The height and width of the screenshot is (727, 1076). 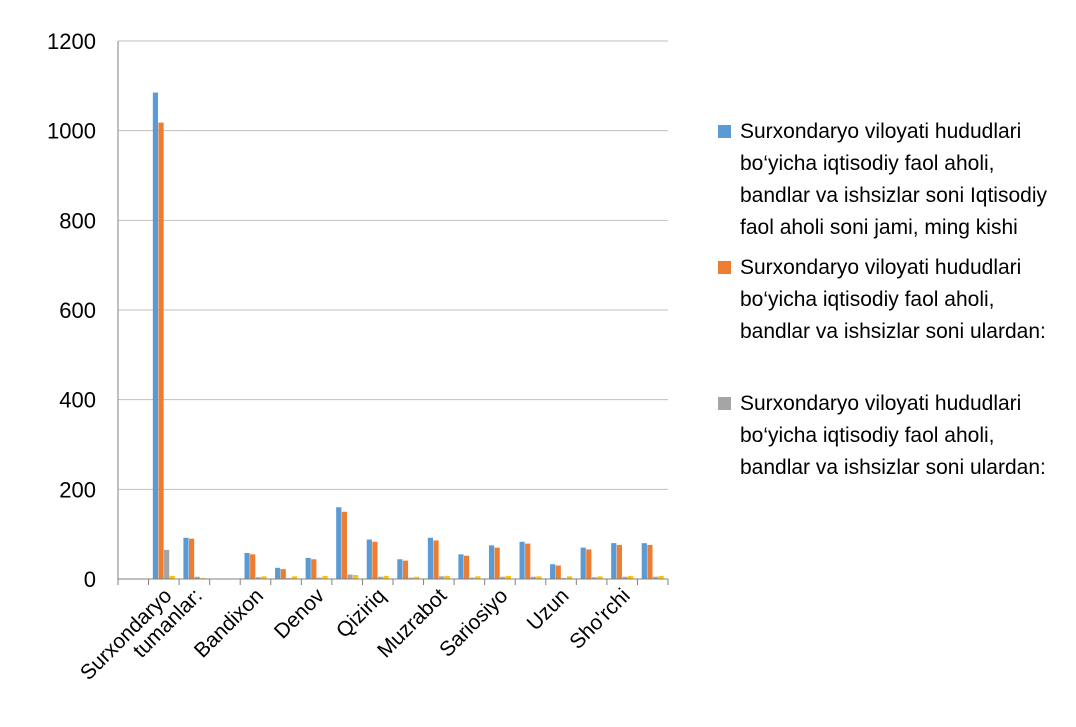 I want to click on bar-s1-c16, so click(x=614, y=561).